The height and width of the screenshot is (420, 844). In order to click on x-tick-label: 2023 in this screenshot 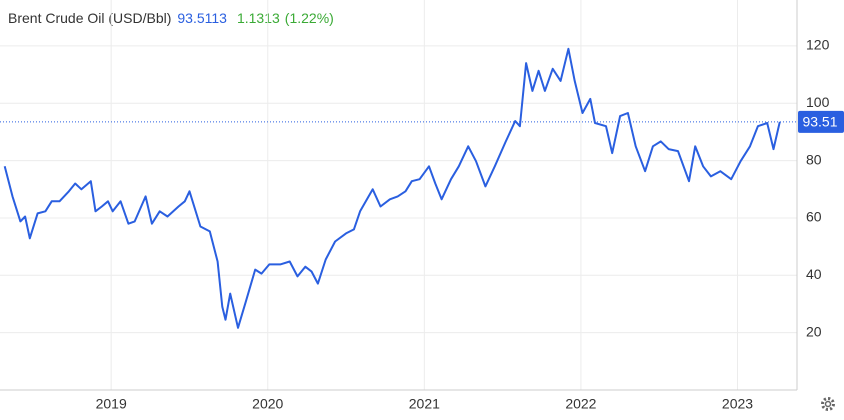, I will do `click(737, 404)`.